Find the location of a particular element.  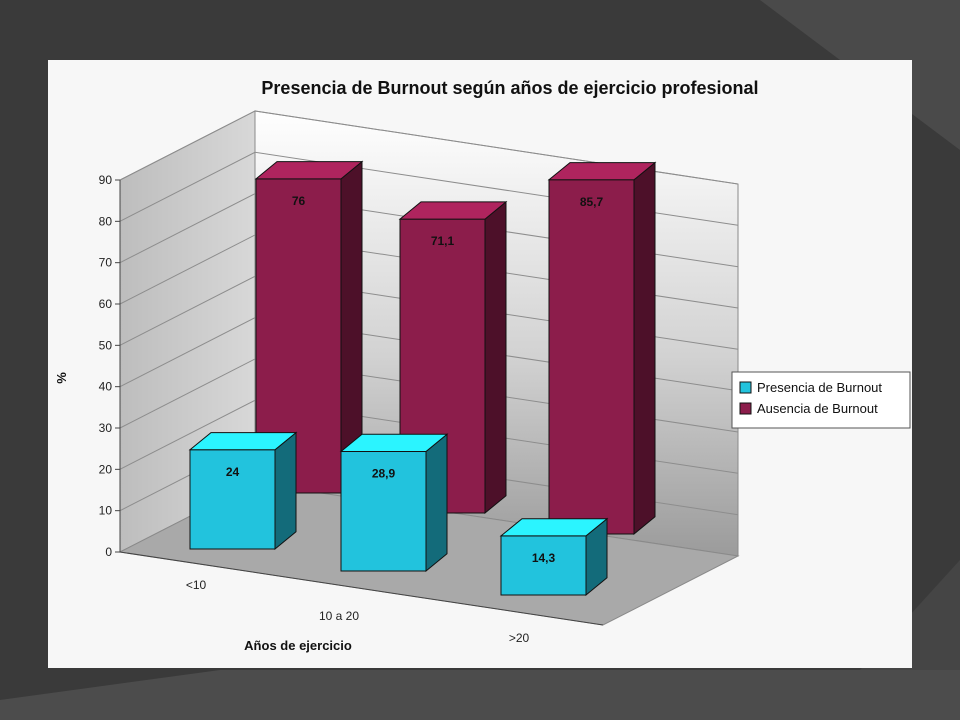

y-tick-label: 30 is located at coordinates (106, 428).